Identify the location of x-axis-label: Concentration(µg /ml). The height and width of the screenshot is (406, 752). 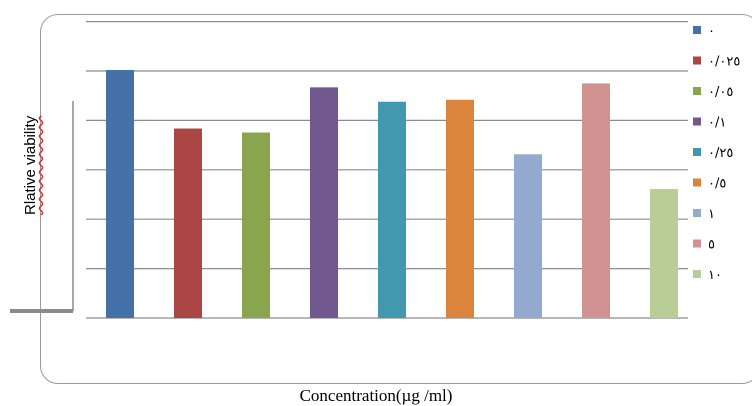
(376, 395).